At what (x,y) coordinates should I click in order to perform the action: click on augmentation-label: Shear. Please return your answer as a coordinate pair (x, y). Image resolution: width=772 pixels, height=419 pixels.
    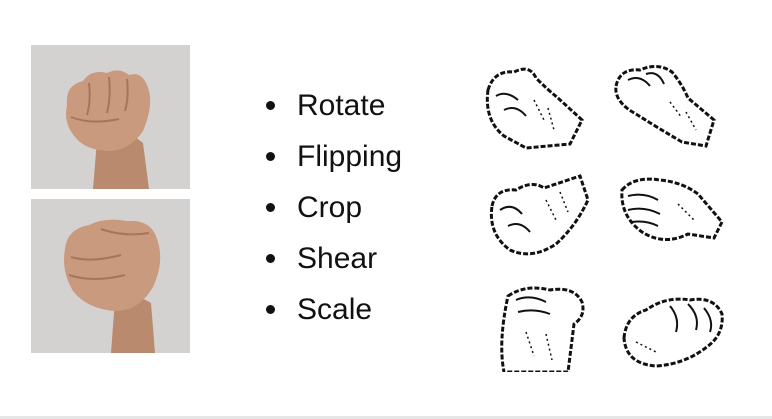
    Looking at the image, I should click on (337, 258).